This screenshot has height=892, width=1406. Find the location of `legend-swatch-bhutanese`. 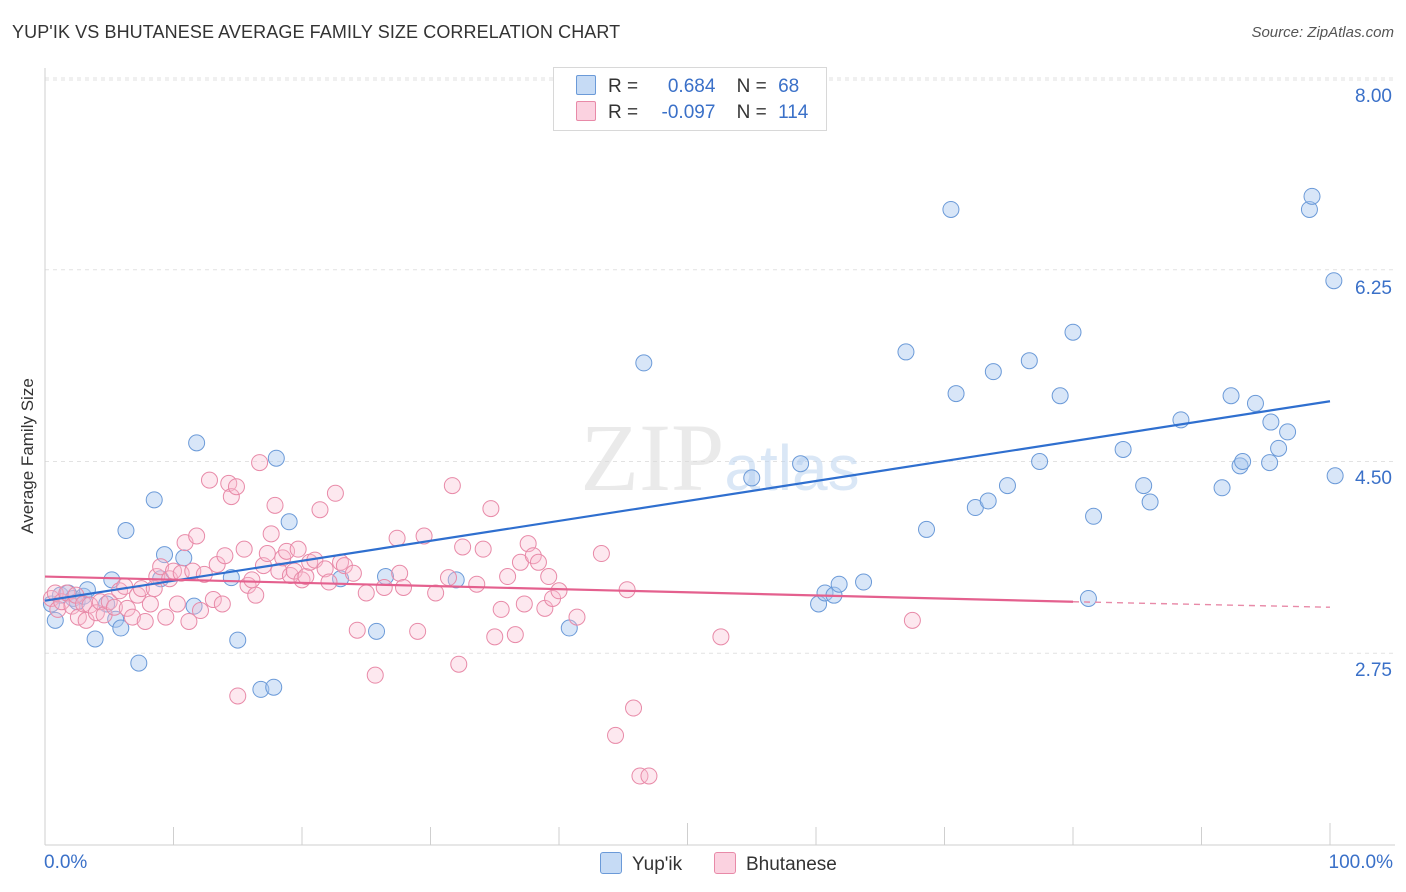

legend-swatch-bhutanese is located at coordinates (586, 111).